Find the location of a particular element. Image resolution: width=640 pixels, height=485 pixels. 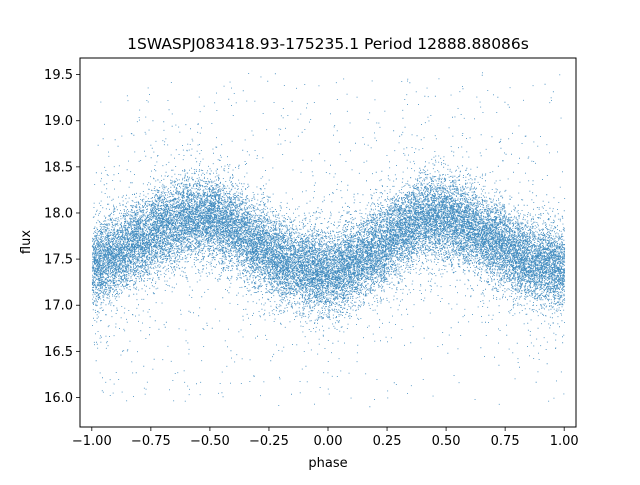

x-tick-label: 0.50 is located at coordinates (446, 441).